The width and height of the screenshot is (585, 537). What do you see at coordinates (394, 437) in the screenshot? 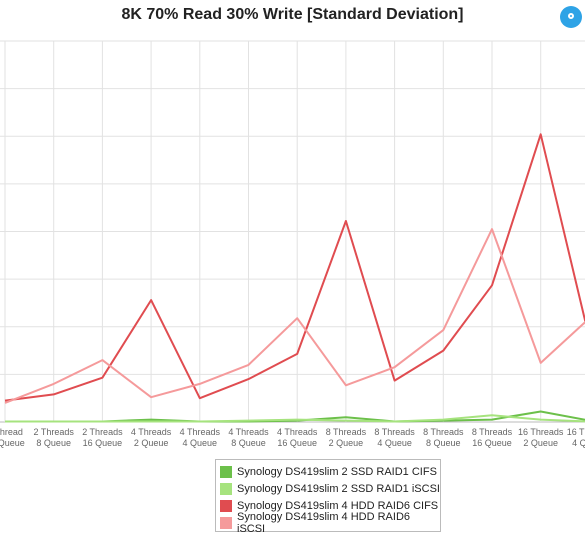
I see `x-tick-label: 8 Threads 4 Queue` at bounding box center [394, 437].